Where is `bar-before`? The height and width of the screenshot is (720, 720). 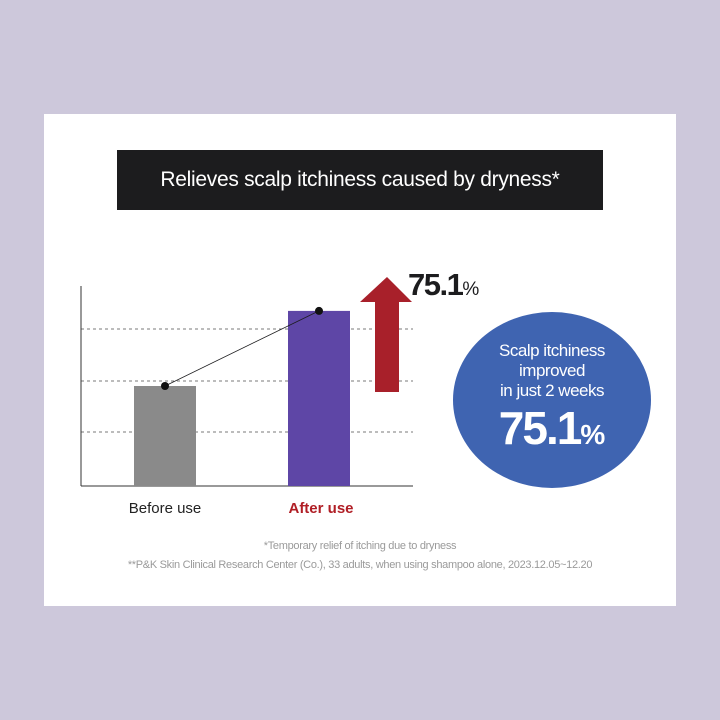
bar-before is located at coordinates (165, 436).